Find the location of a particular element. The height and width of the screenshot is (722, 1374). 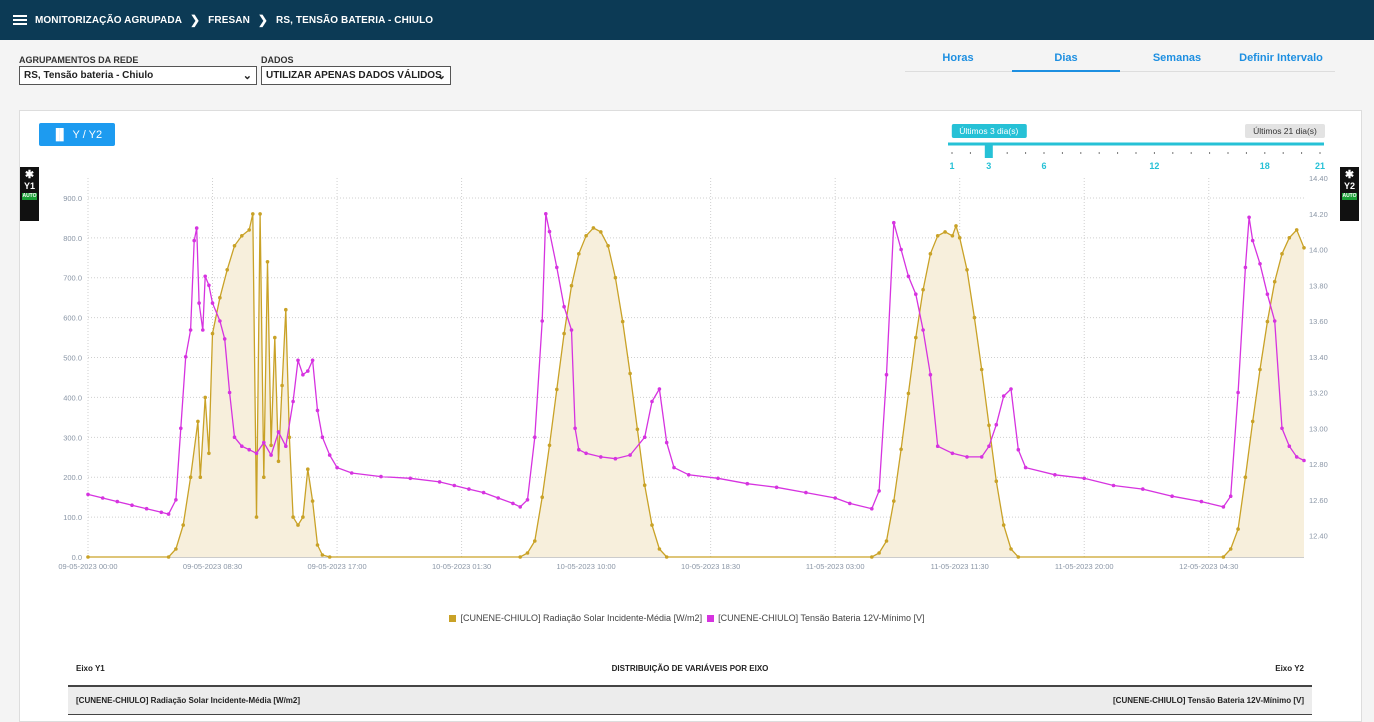

y2-auto-badge: AUTO is located at coordinates (1349, 196).